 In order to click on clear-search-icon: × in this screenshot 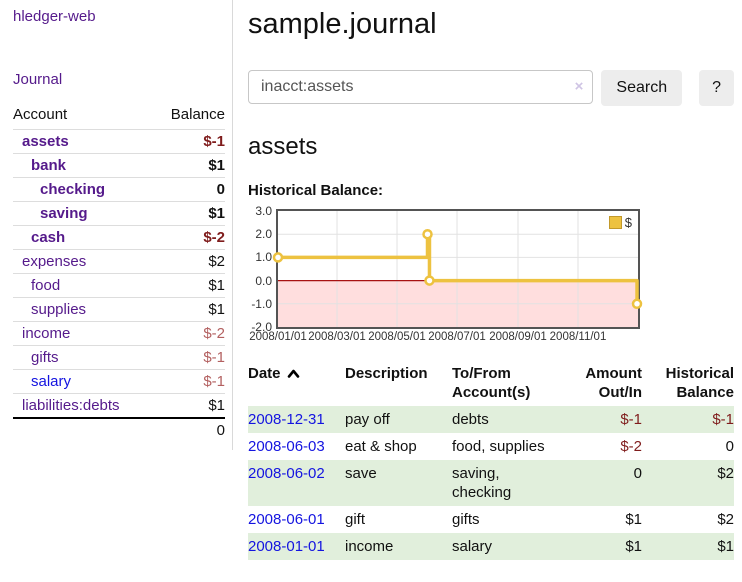, I will do `click(579, 86)`.